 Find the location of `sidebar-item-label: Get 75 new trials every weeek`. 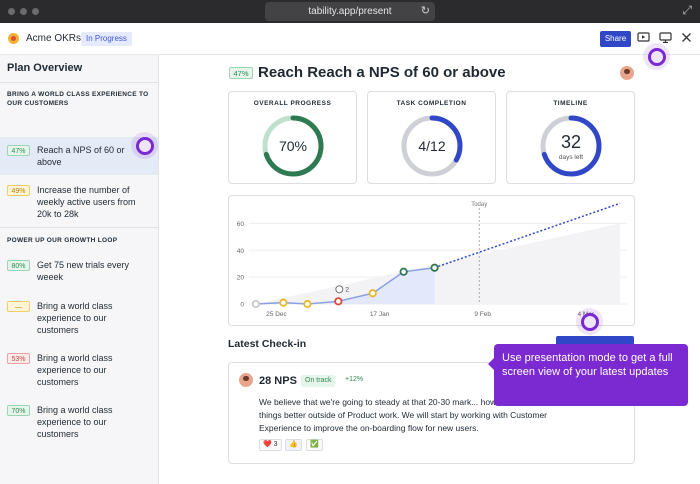

sidebar-item-label: Get 75 new trials every weeek is located at coordinates (83, 271).